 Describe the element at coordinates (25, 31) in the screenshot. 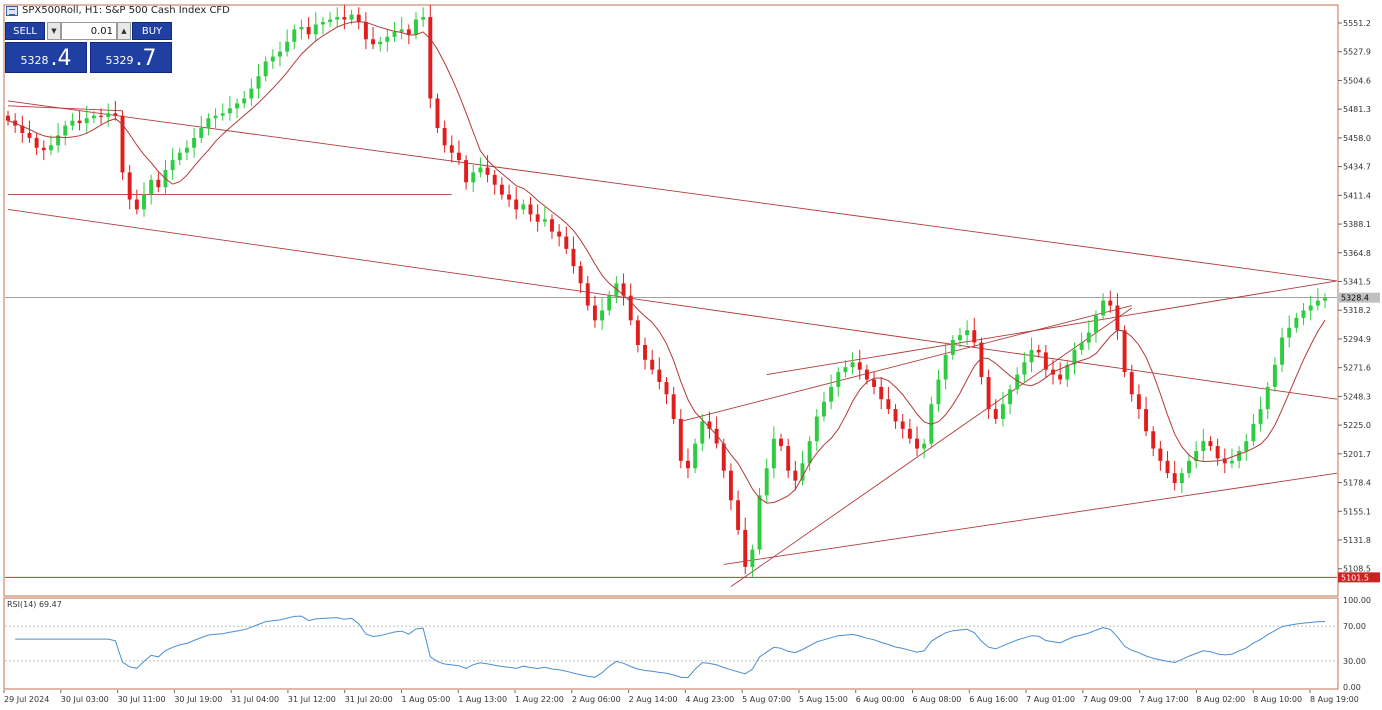

I see `sell-button: SELL` at that location.